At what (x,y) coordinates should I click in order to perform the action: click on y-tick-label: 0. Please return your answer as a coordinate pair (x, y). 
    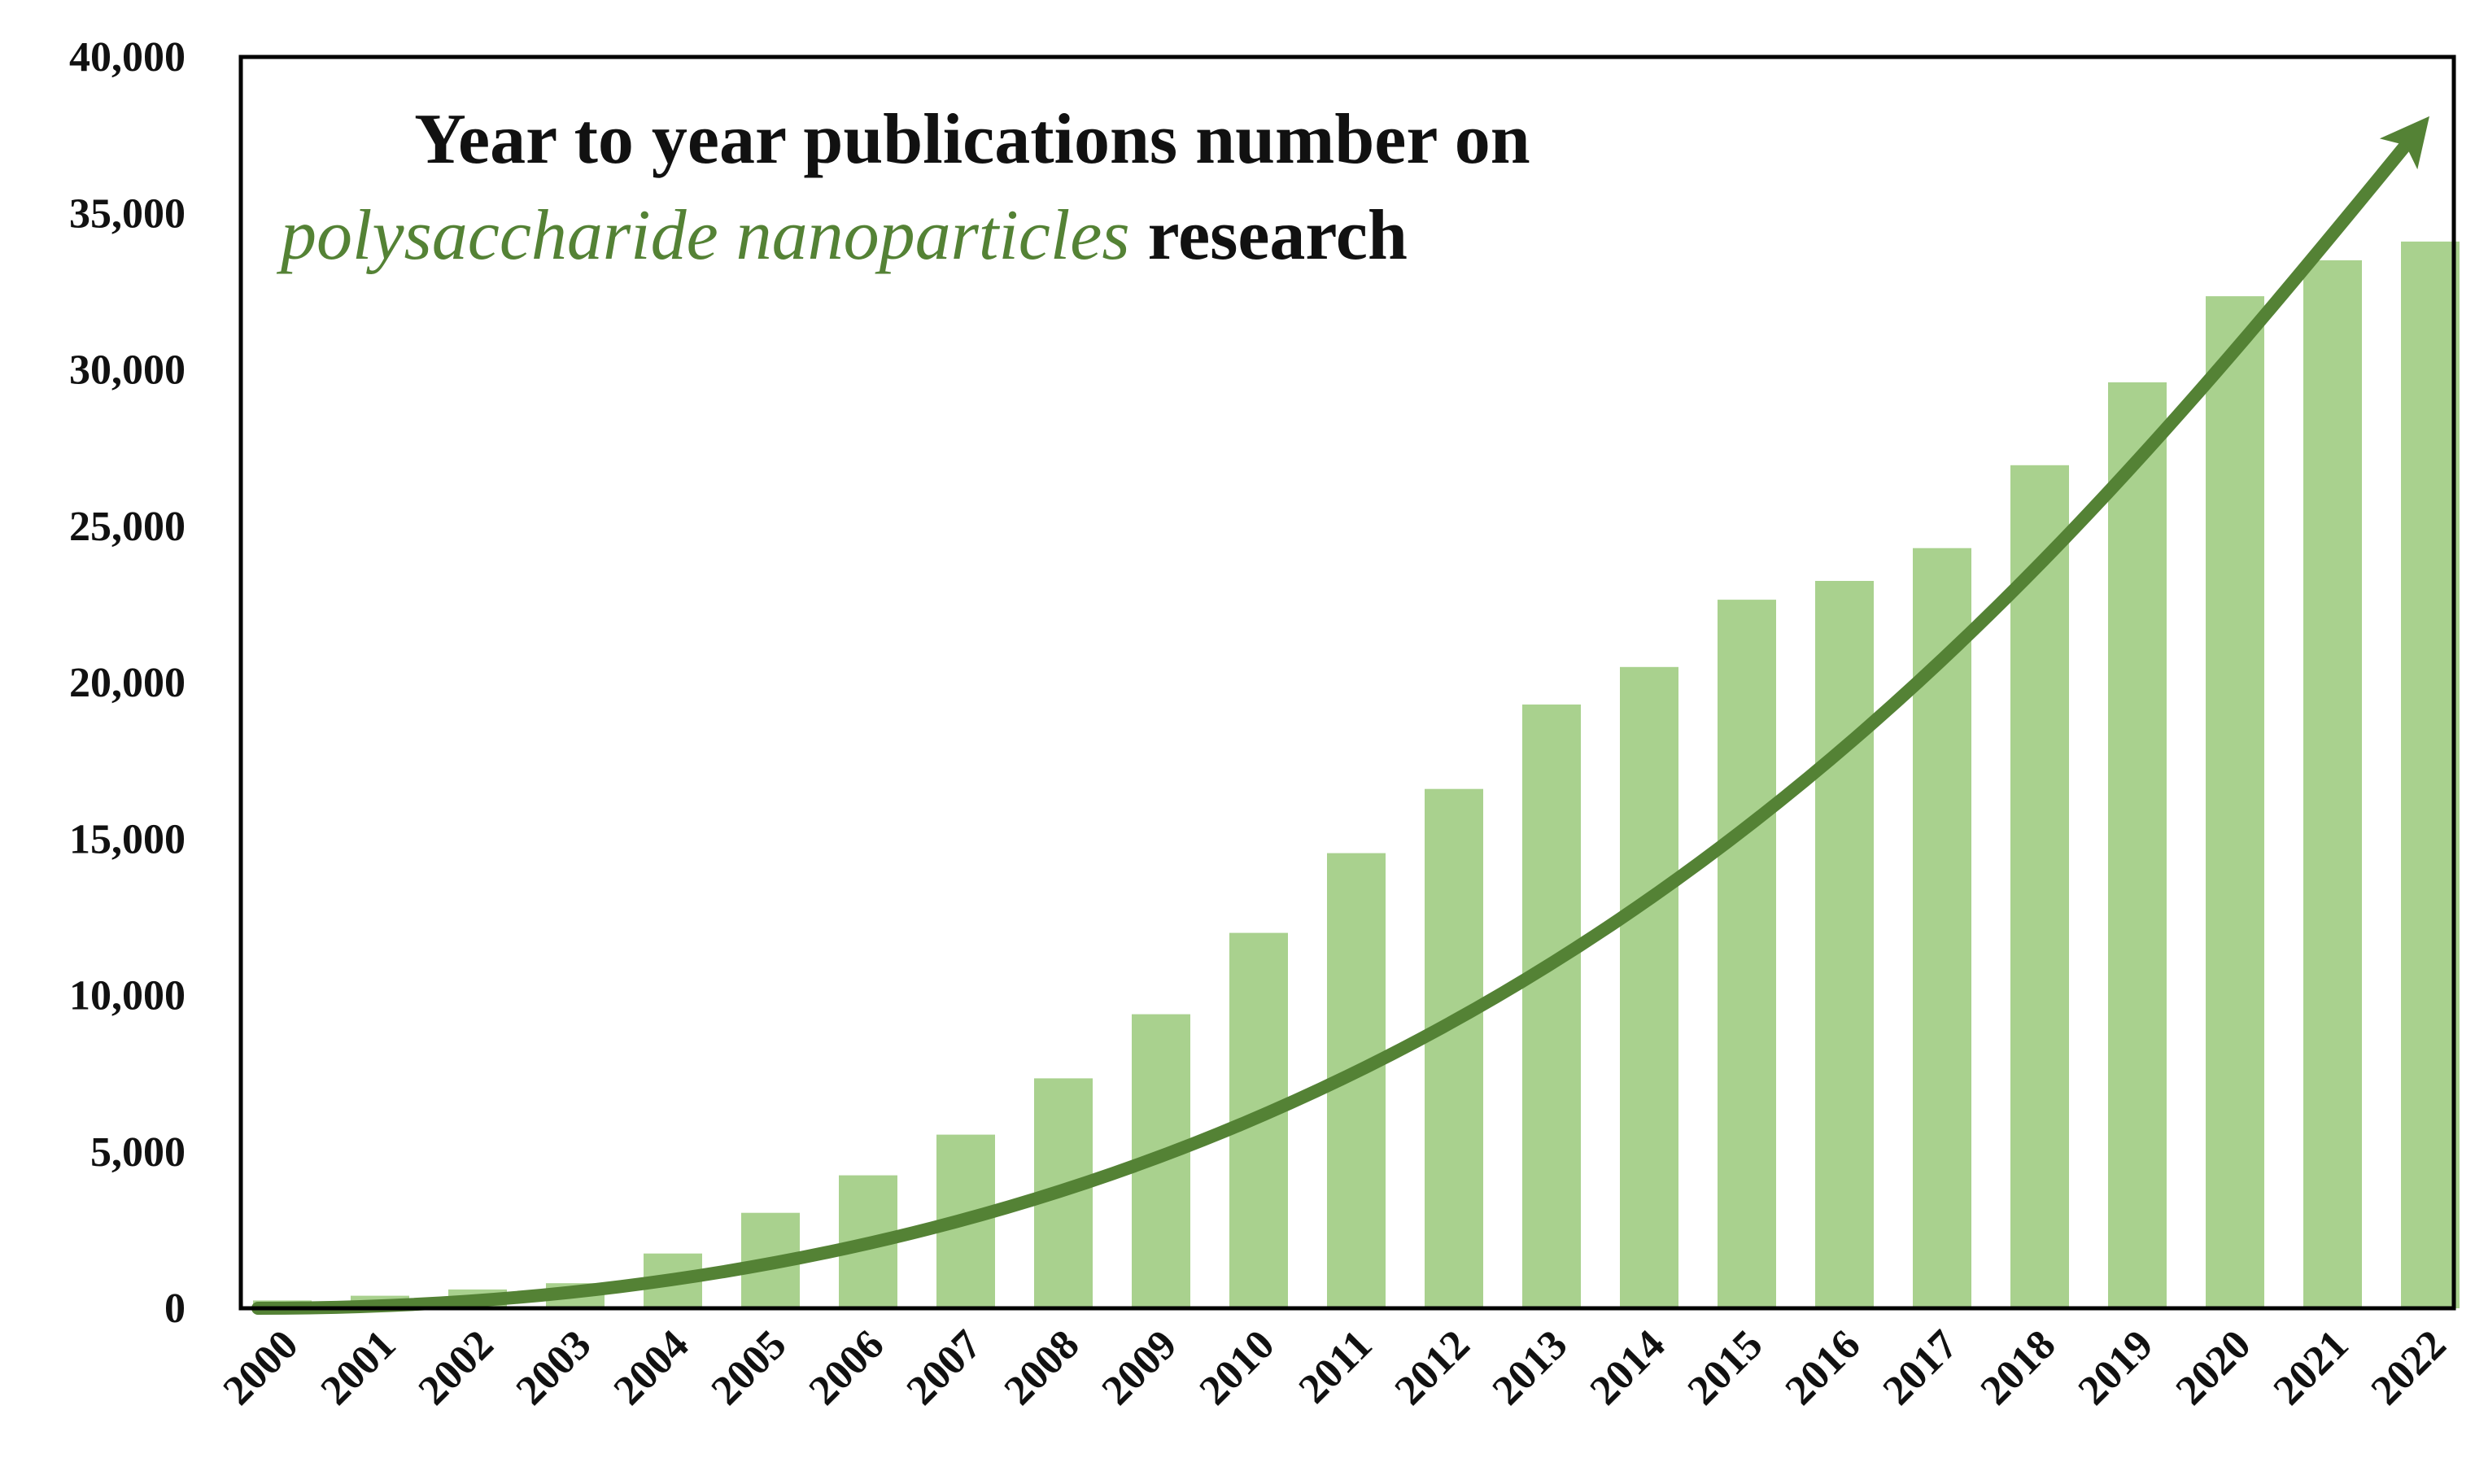
    Looking at the image, I should click on (175, 1308).